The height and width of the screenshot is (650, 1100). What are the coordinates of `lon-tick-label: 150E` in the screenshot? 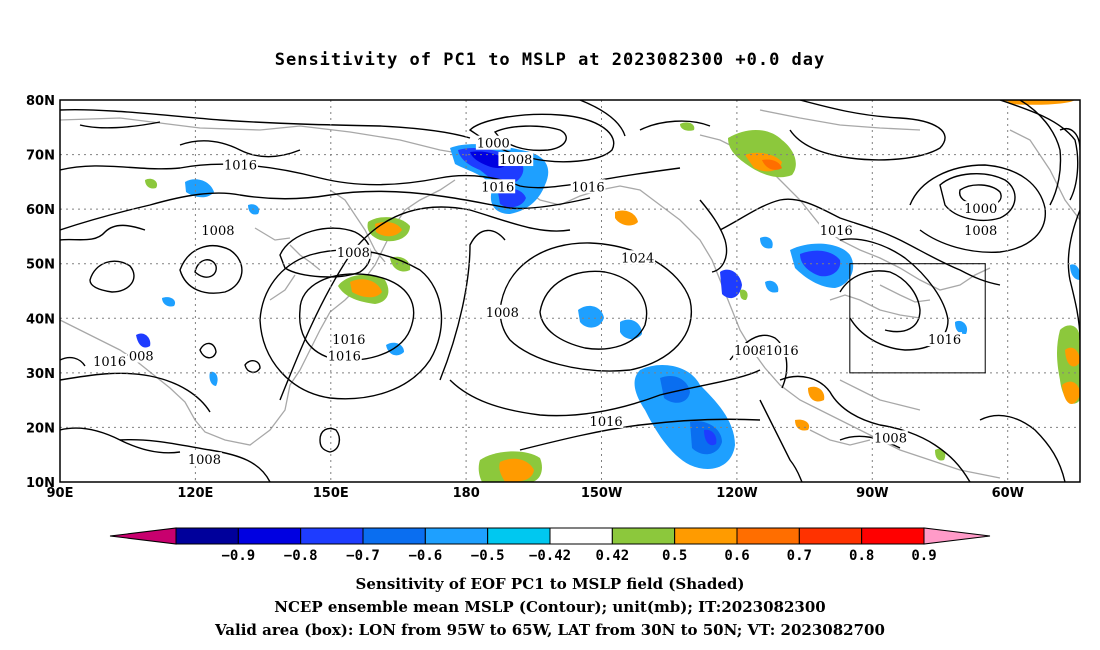 It's located at (331, 493).